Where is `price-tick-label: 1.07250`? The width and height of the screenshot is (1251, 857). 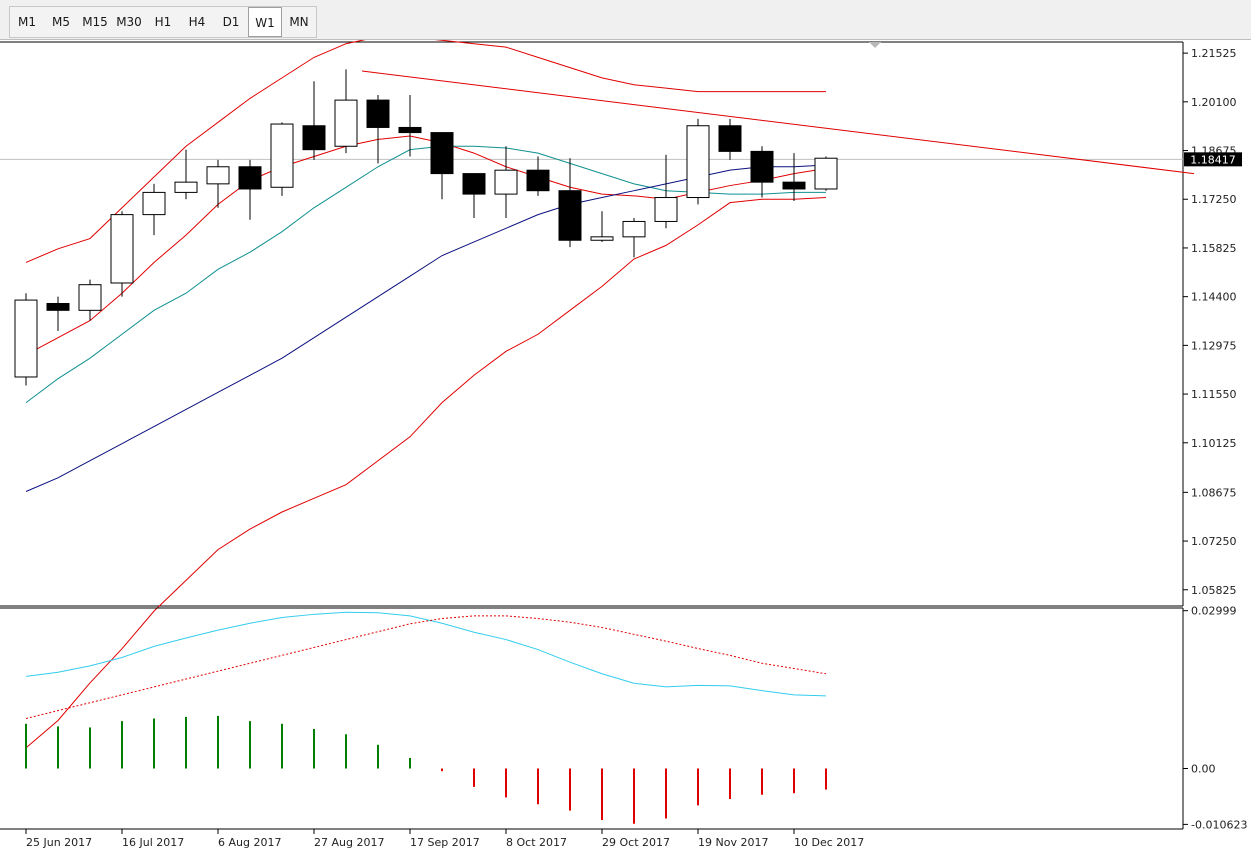 price-tick-label: 1.07250 is located at coordinates (1214, 541).